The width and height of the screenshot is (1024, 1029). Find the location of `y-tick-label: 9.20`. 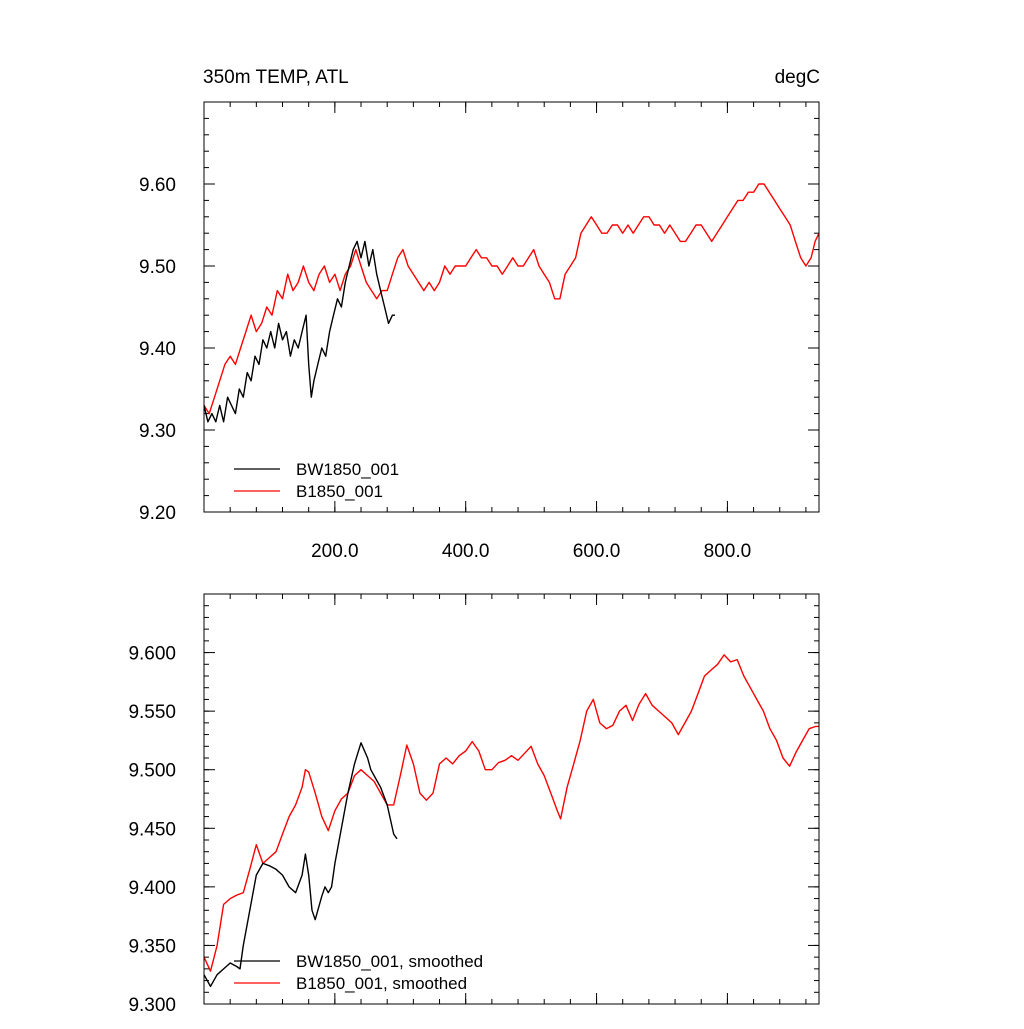

y-tick-label: 9.20 is located at coordinates (157, 513).